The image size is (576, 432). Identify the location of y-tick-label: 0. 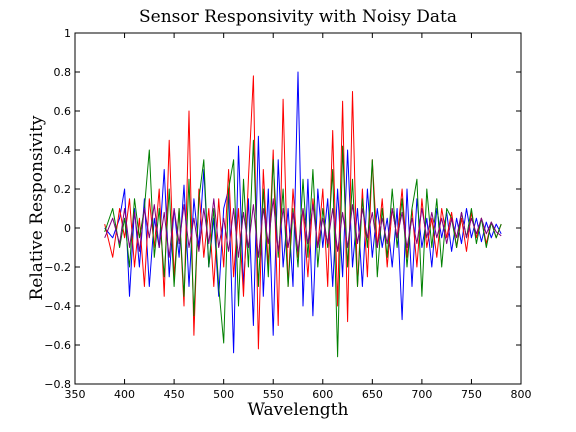
(67, 228).